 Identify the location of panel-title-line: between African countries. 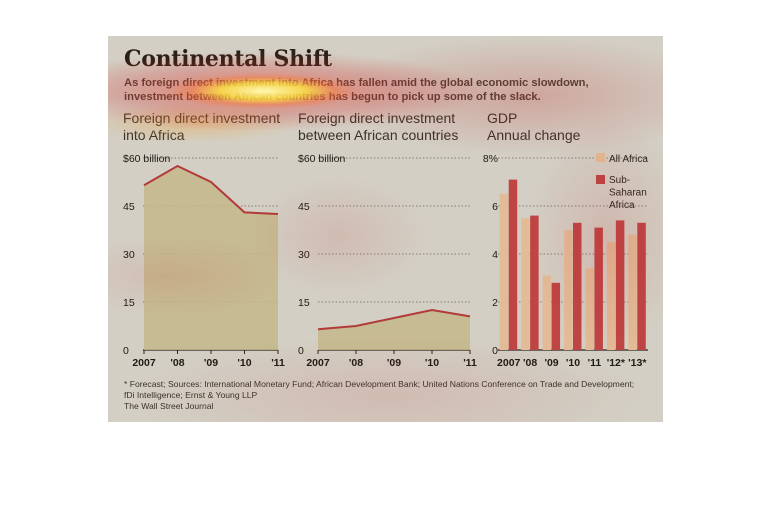
(378, 135).